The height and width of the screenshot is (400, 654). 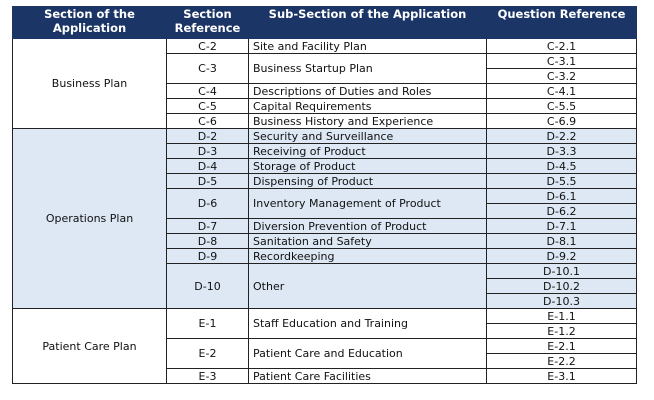 I want to click on question-reference: C-3.1, so click(x=561, y=61).